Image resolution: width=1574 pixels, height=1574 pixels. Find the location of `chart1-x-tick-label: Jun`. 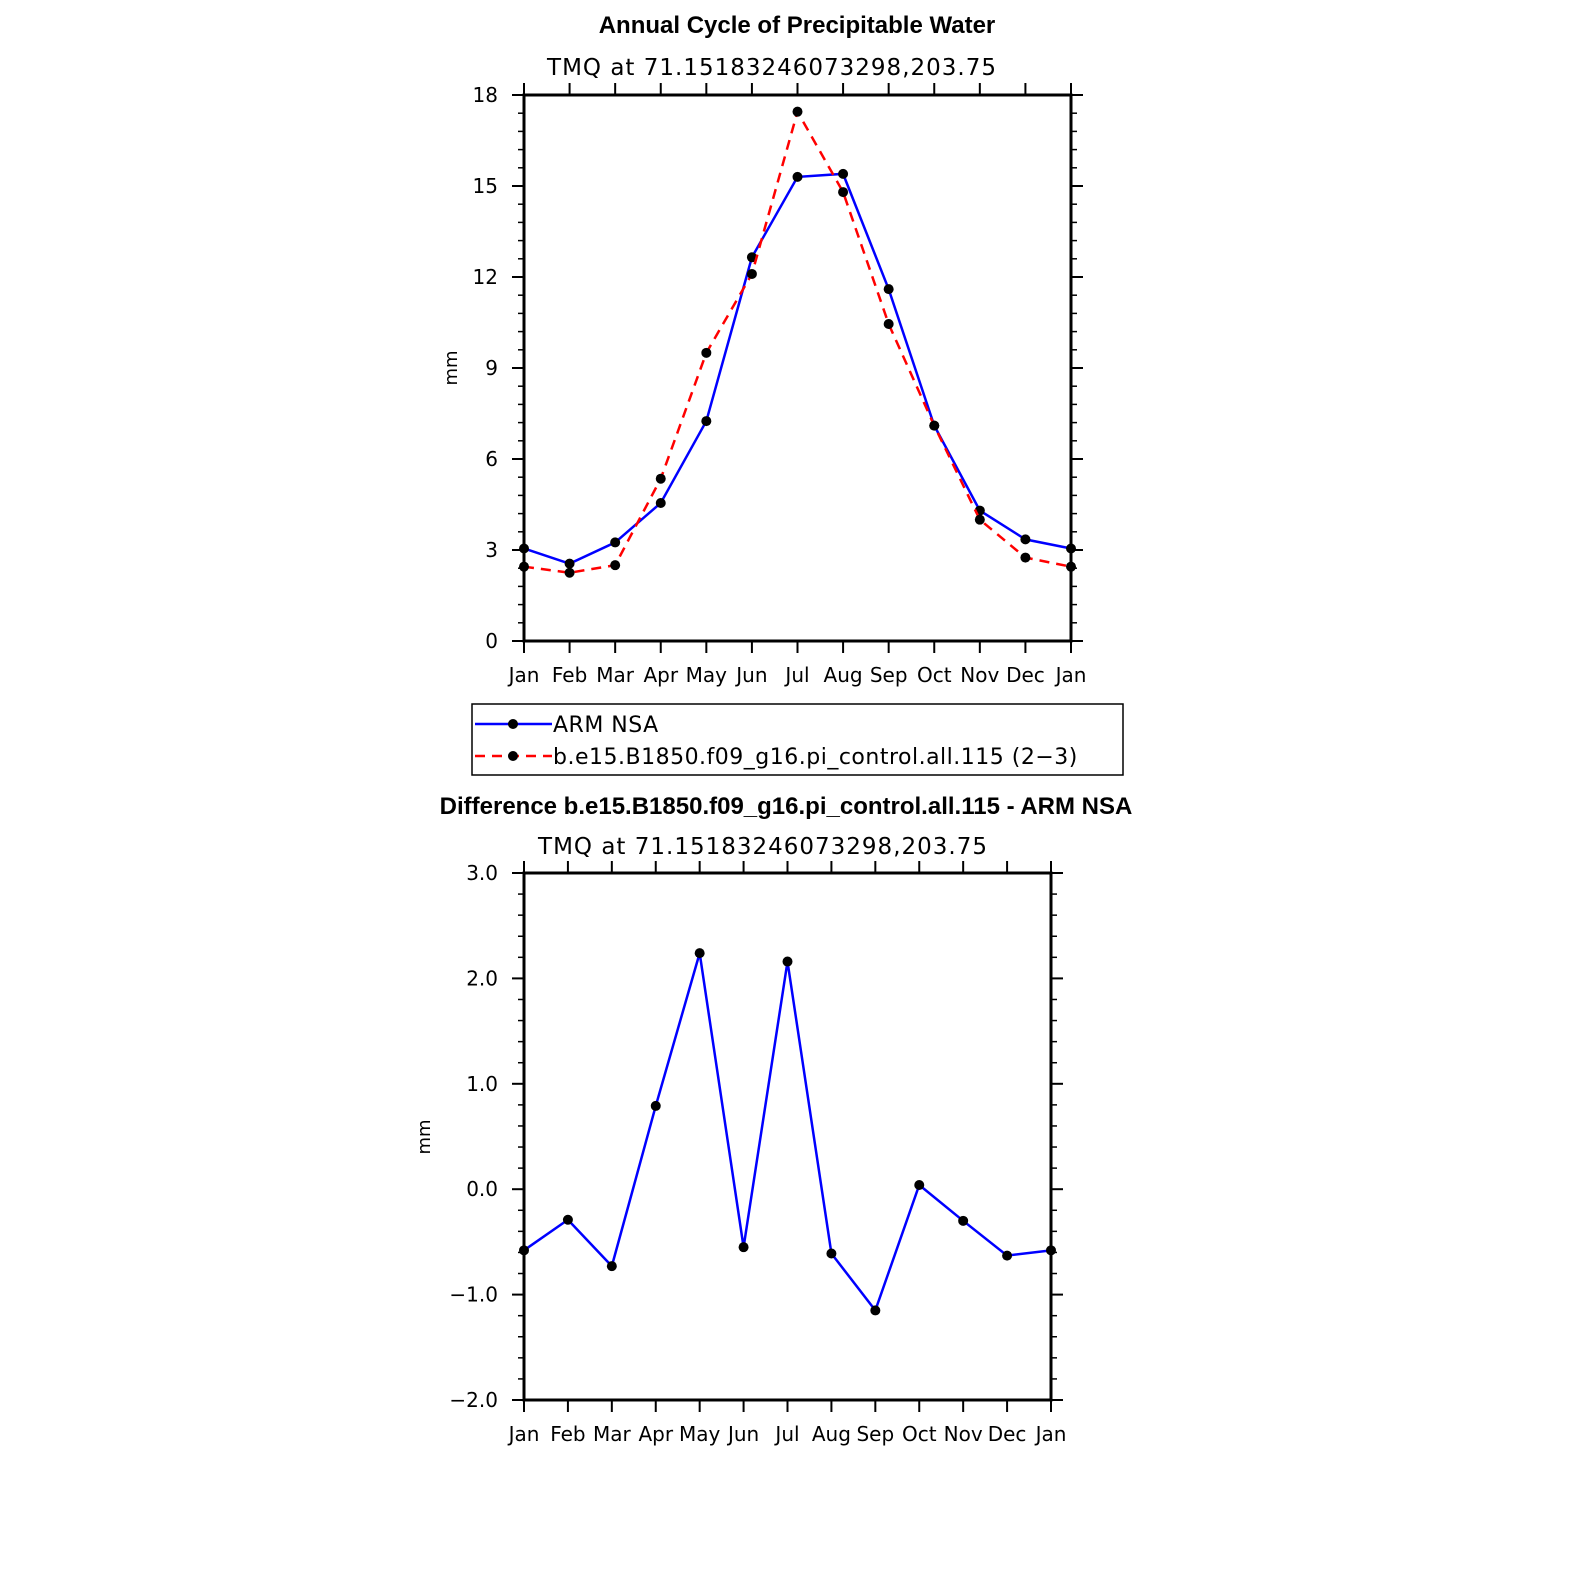

chart1-x-tick-label: Jun is located at coordinates (750, 675).